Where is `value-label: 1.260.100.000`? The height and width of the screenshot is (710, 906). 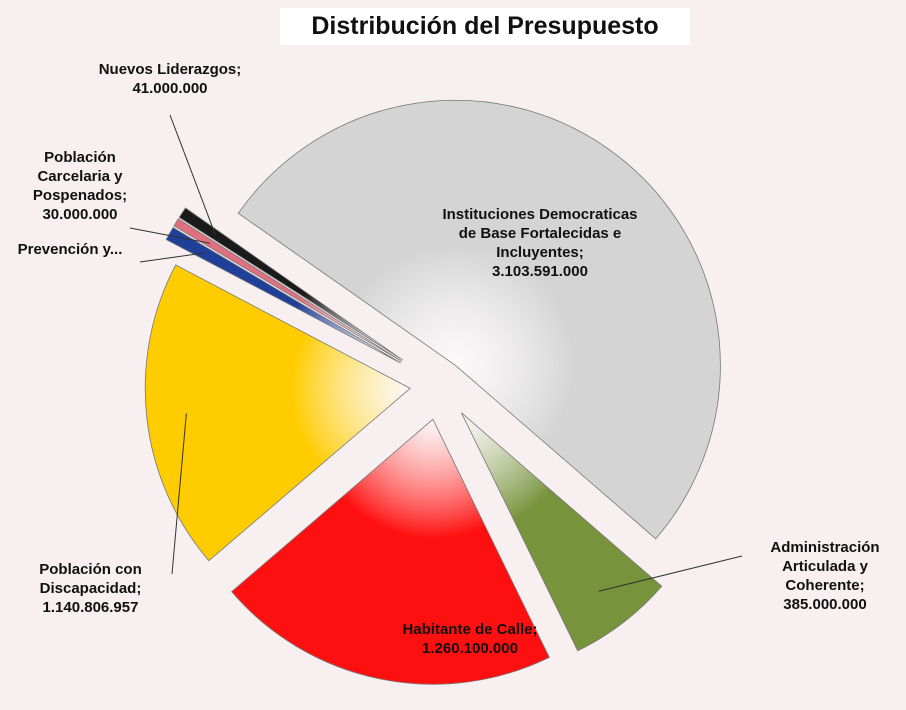 value-label: 1.260.100.000 is located at coordinates (470, 648).